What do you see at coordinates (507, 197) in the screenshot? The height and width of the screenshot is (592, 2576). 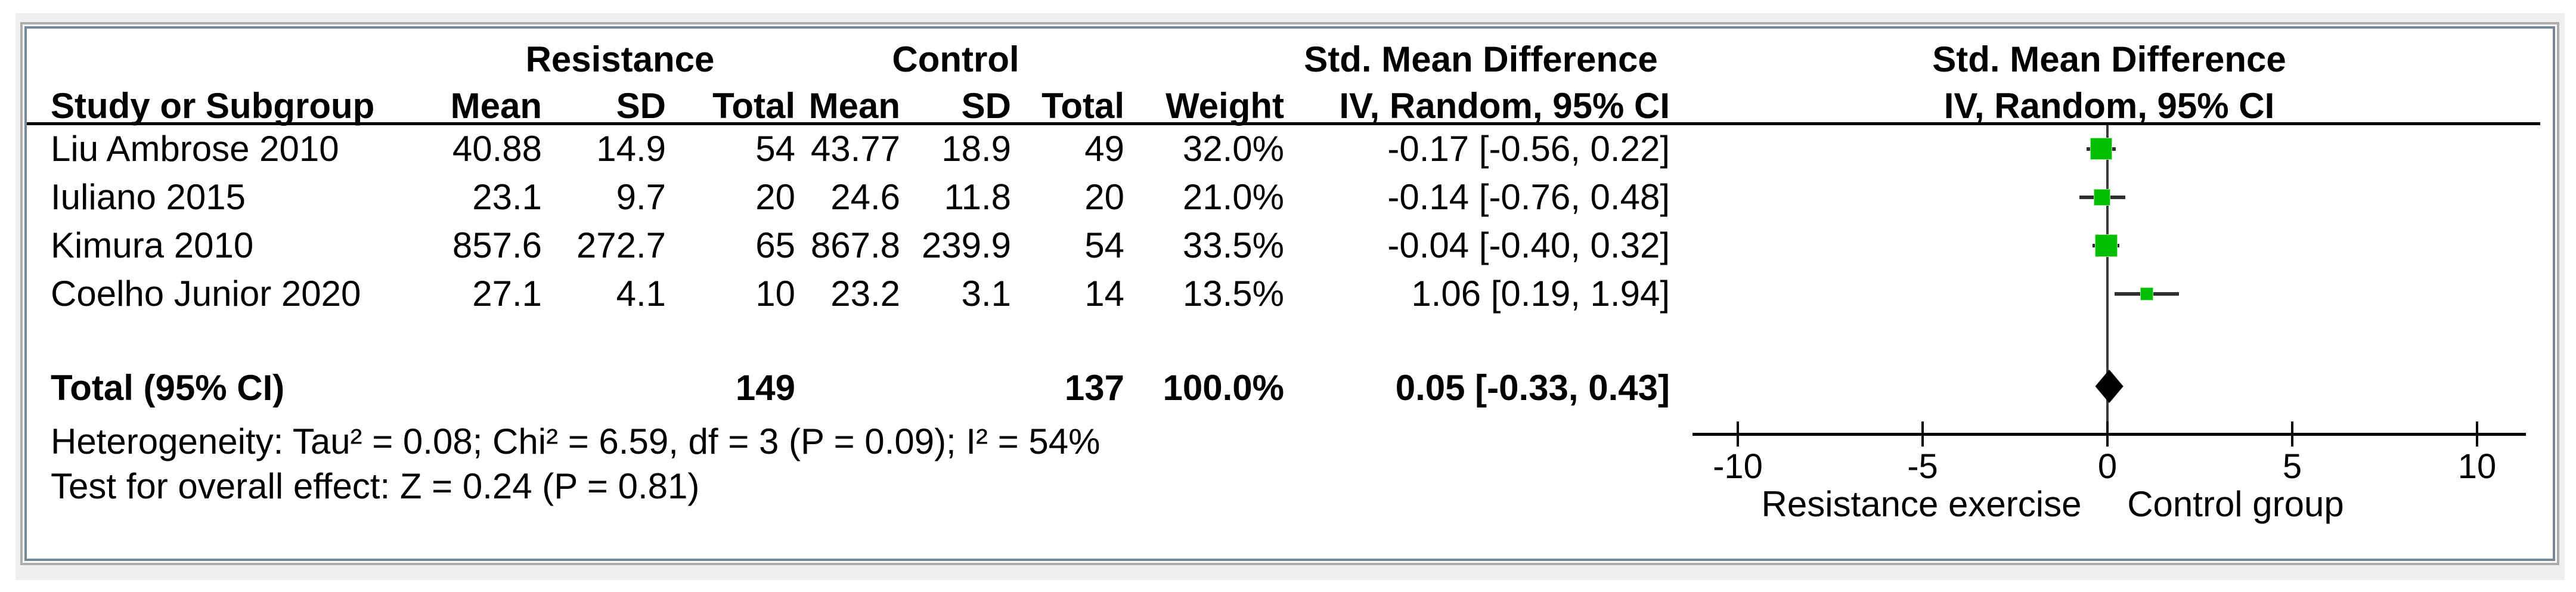 I see `cell-r-mean: 23.1` at bounding box center [507, 197].